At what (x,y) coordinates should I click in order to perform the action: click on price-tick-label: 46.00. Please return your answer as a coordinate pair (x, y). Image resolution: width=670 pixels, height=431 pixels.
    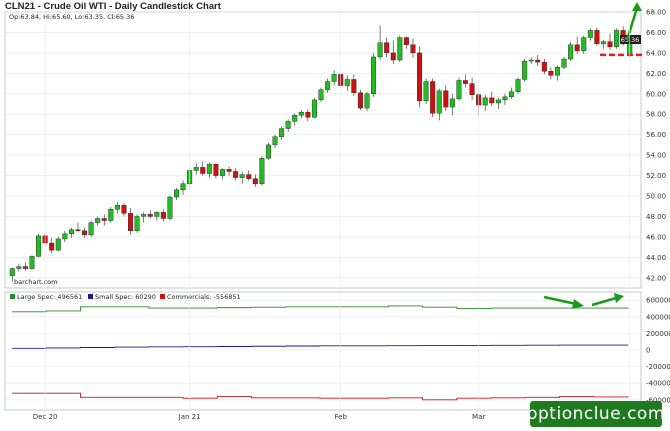
    Looking at the image, I should click on (656, 237).